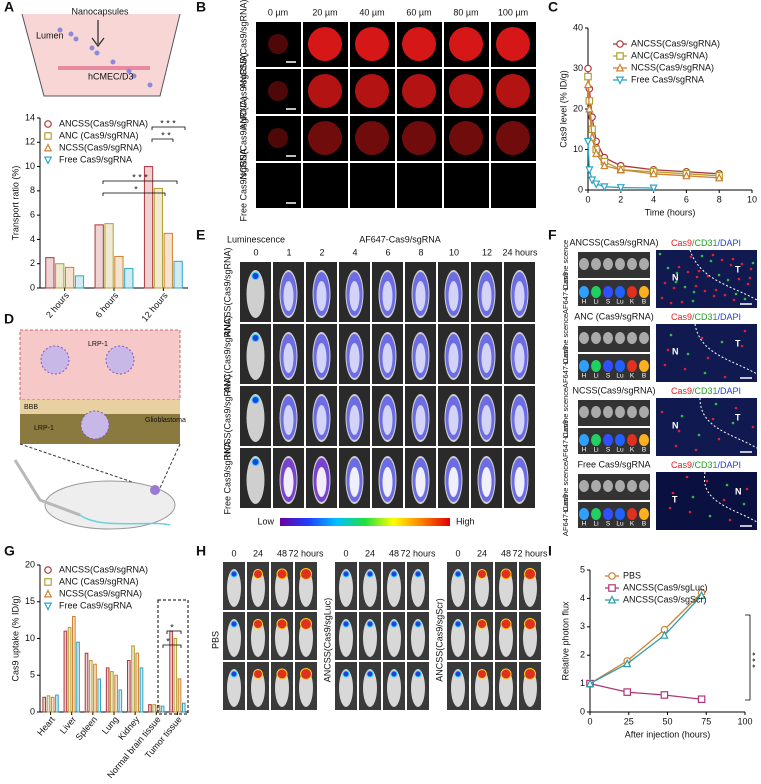 The width and height of the screenshot is (761, 784). I want to click on stain-label: /DAPI, so click(730, 391).